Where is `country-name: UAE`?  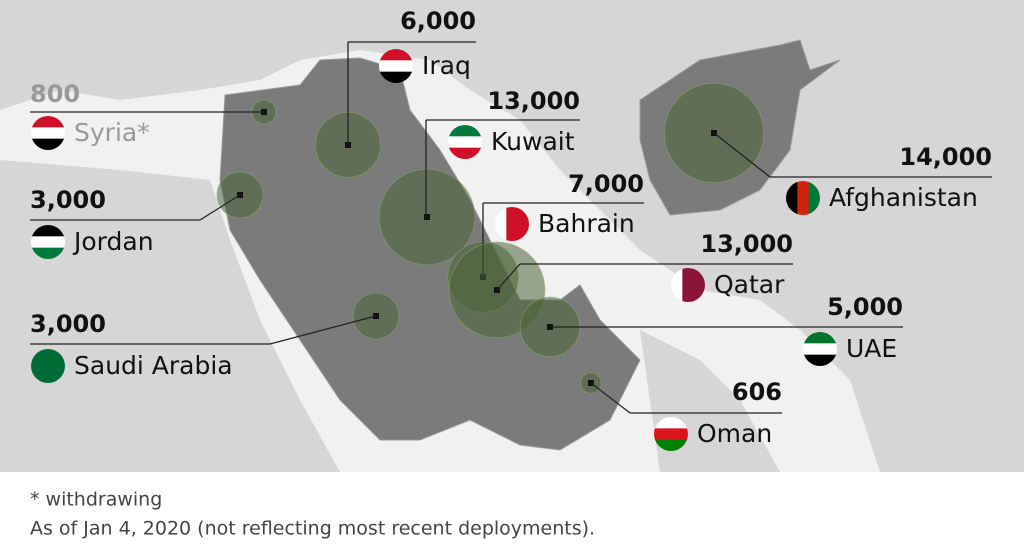
country-name: UAE is located at coordinates (871, 348).